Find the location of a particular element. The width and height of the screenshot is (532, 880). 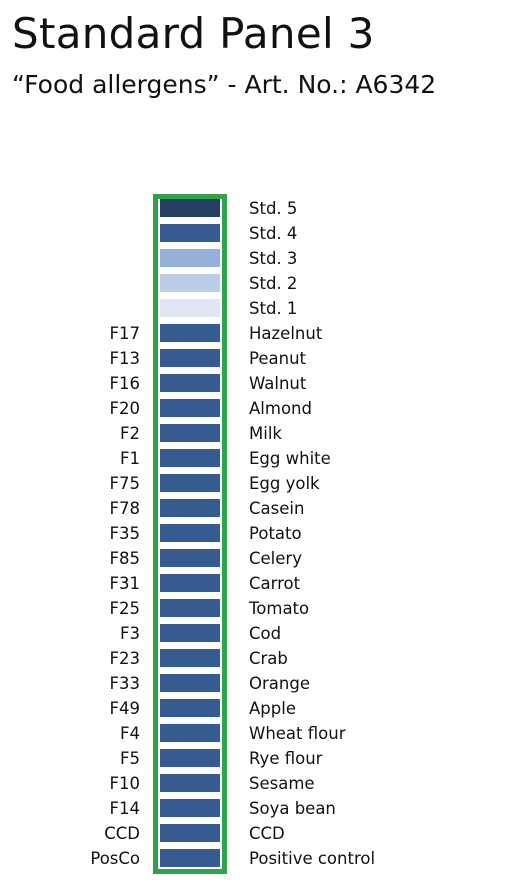

allergen-label: Positive control is located at coordinates (312, 858).